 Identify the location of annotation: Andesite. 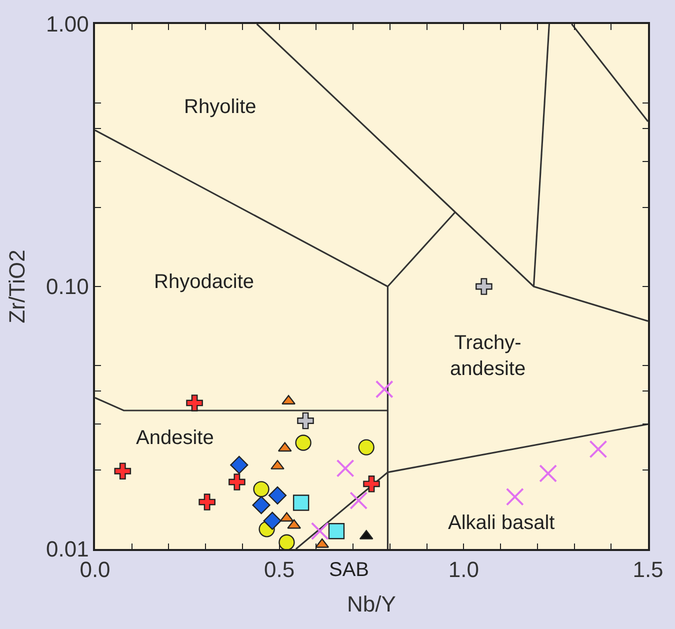
(175, 438).